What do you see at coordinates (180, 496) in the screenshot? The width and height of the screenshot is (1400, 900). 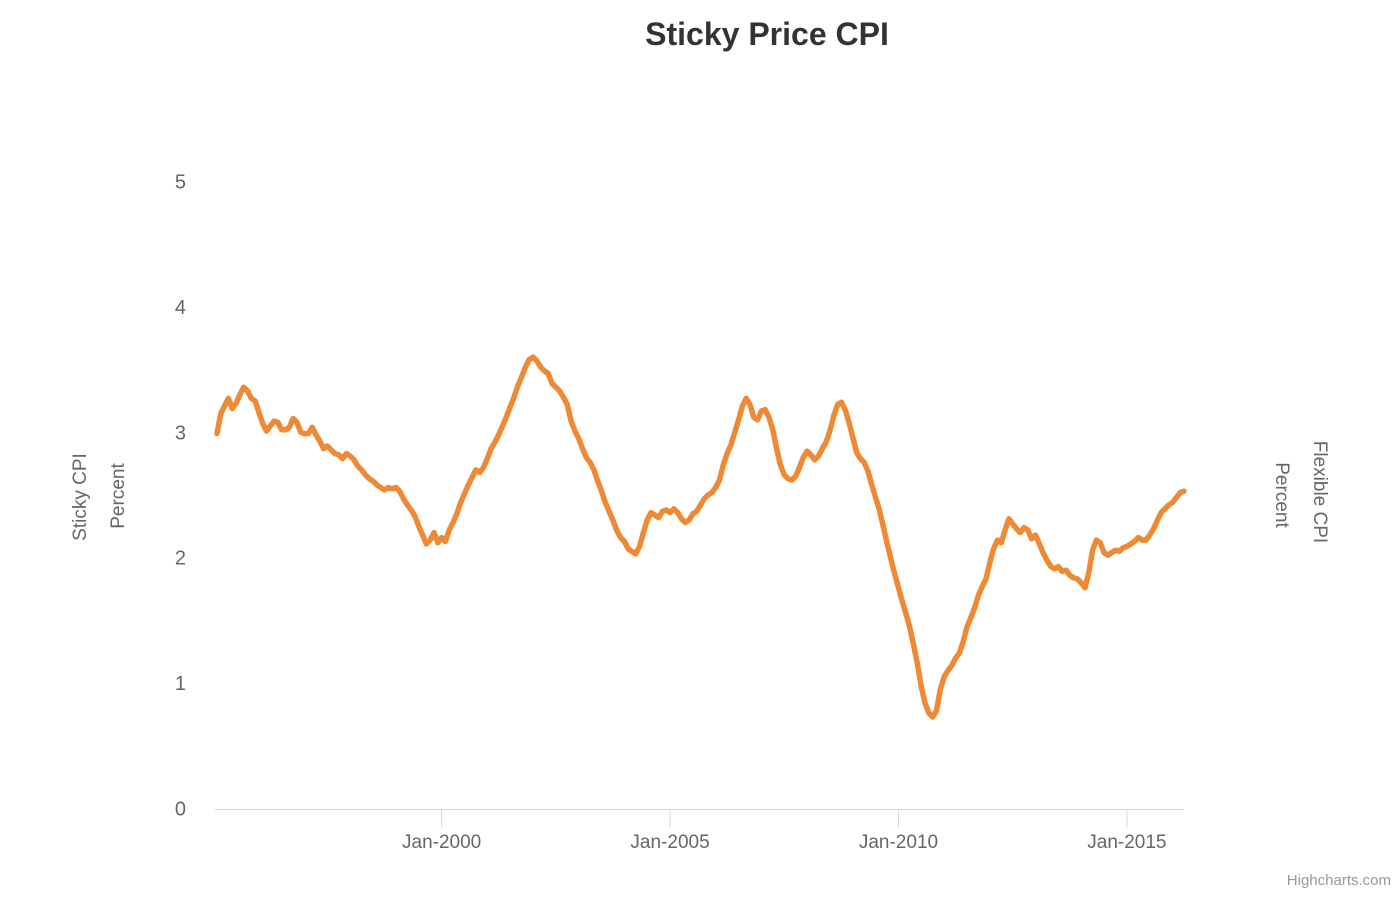 I see `y-axis-labels: 0 1 2 3 4 5` at bounding box center [180, 496].